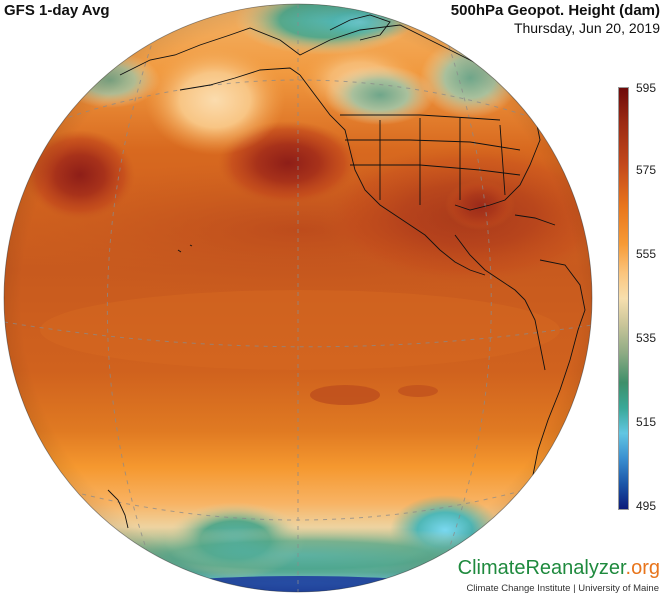 This screenshot has width=665, height=599. What do you see at coordinates (646, 254) in the screenshot?
I see `colorbar-tick-555: 555` at bounding box center [646, 254].